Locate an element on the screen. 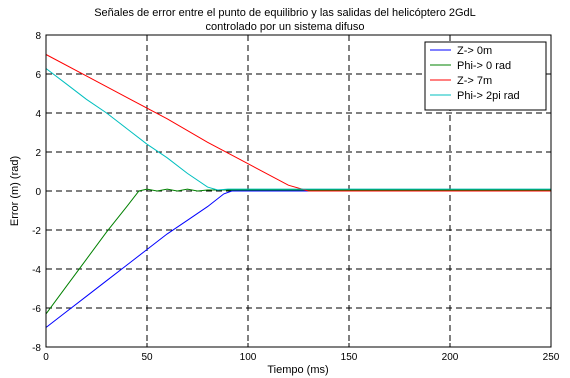 The image size is (570, 378). y-tick-label: -6 is located at coordinates (36, 309).